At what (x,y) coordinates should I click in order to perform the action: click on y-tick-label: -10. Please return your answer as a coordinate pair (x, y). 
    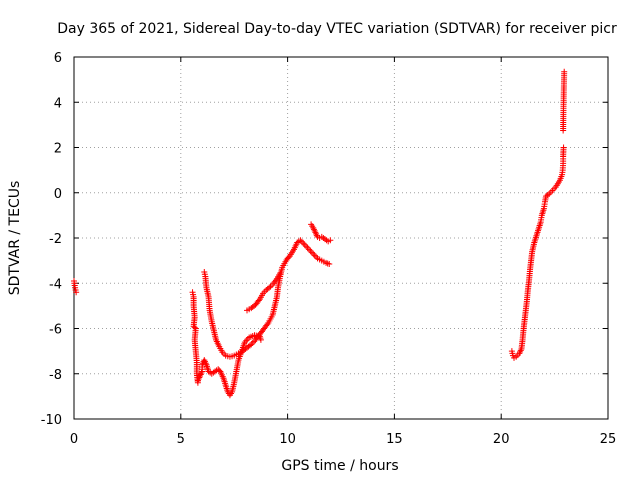
    Looking at the image, I should click on (51, 420).